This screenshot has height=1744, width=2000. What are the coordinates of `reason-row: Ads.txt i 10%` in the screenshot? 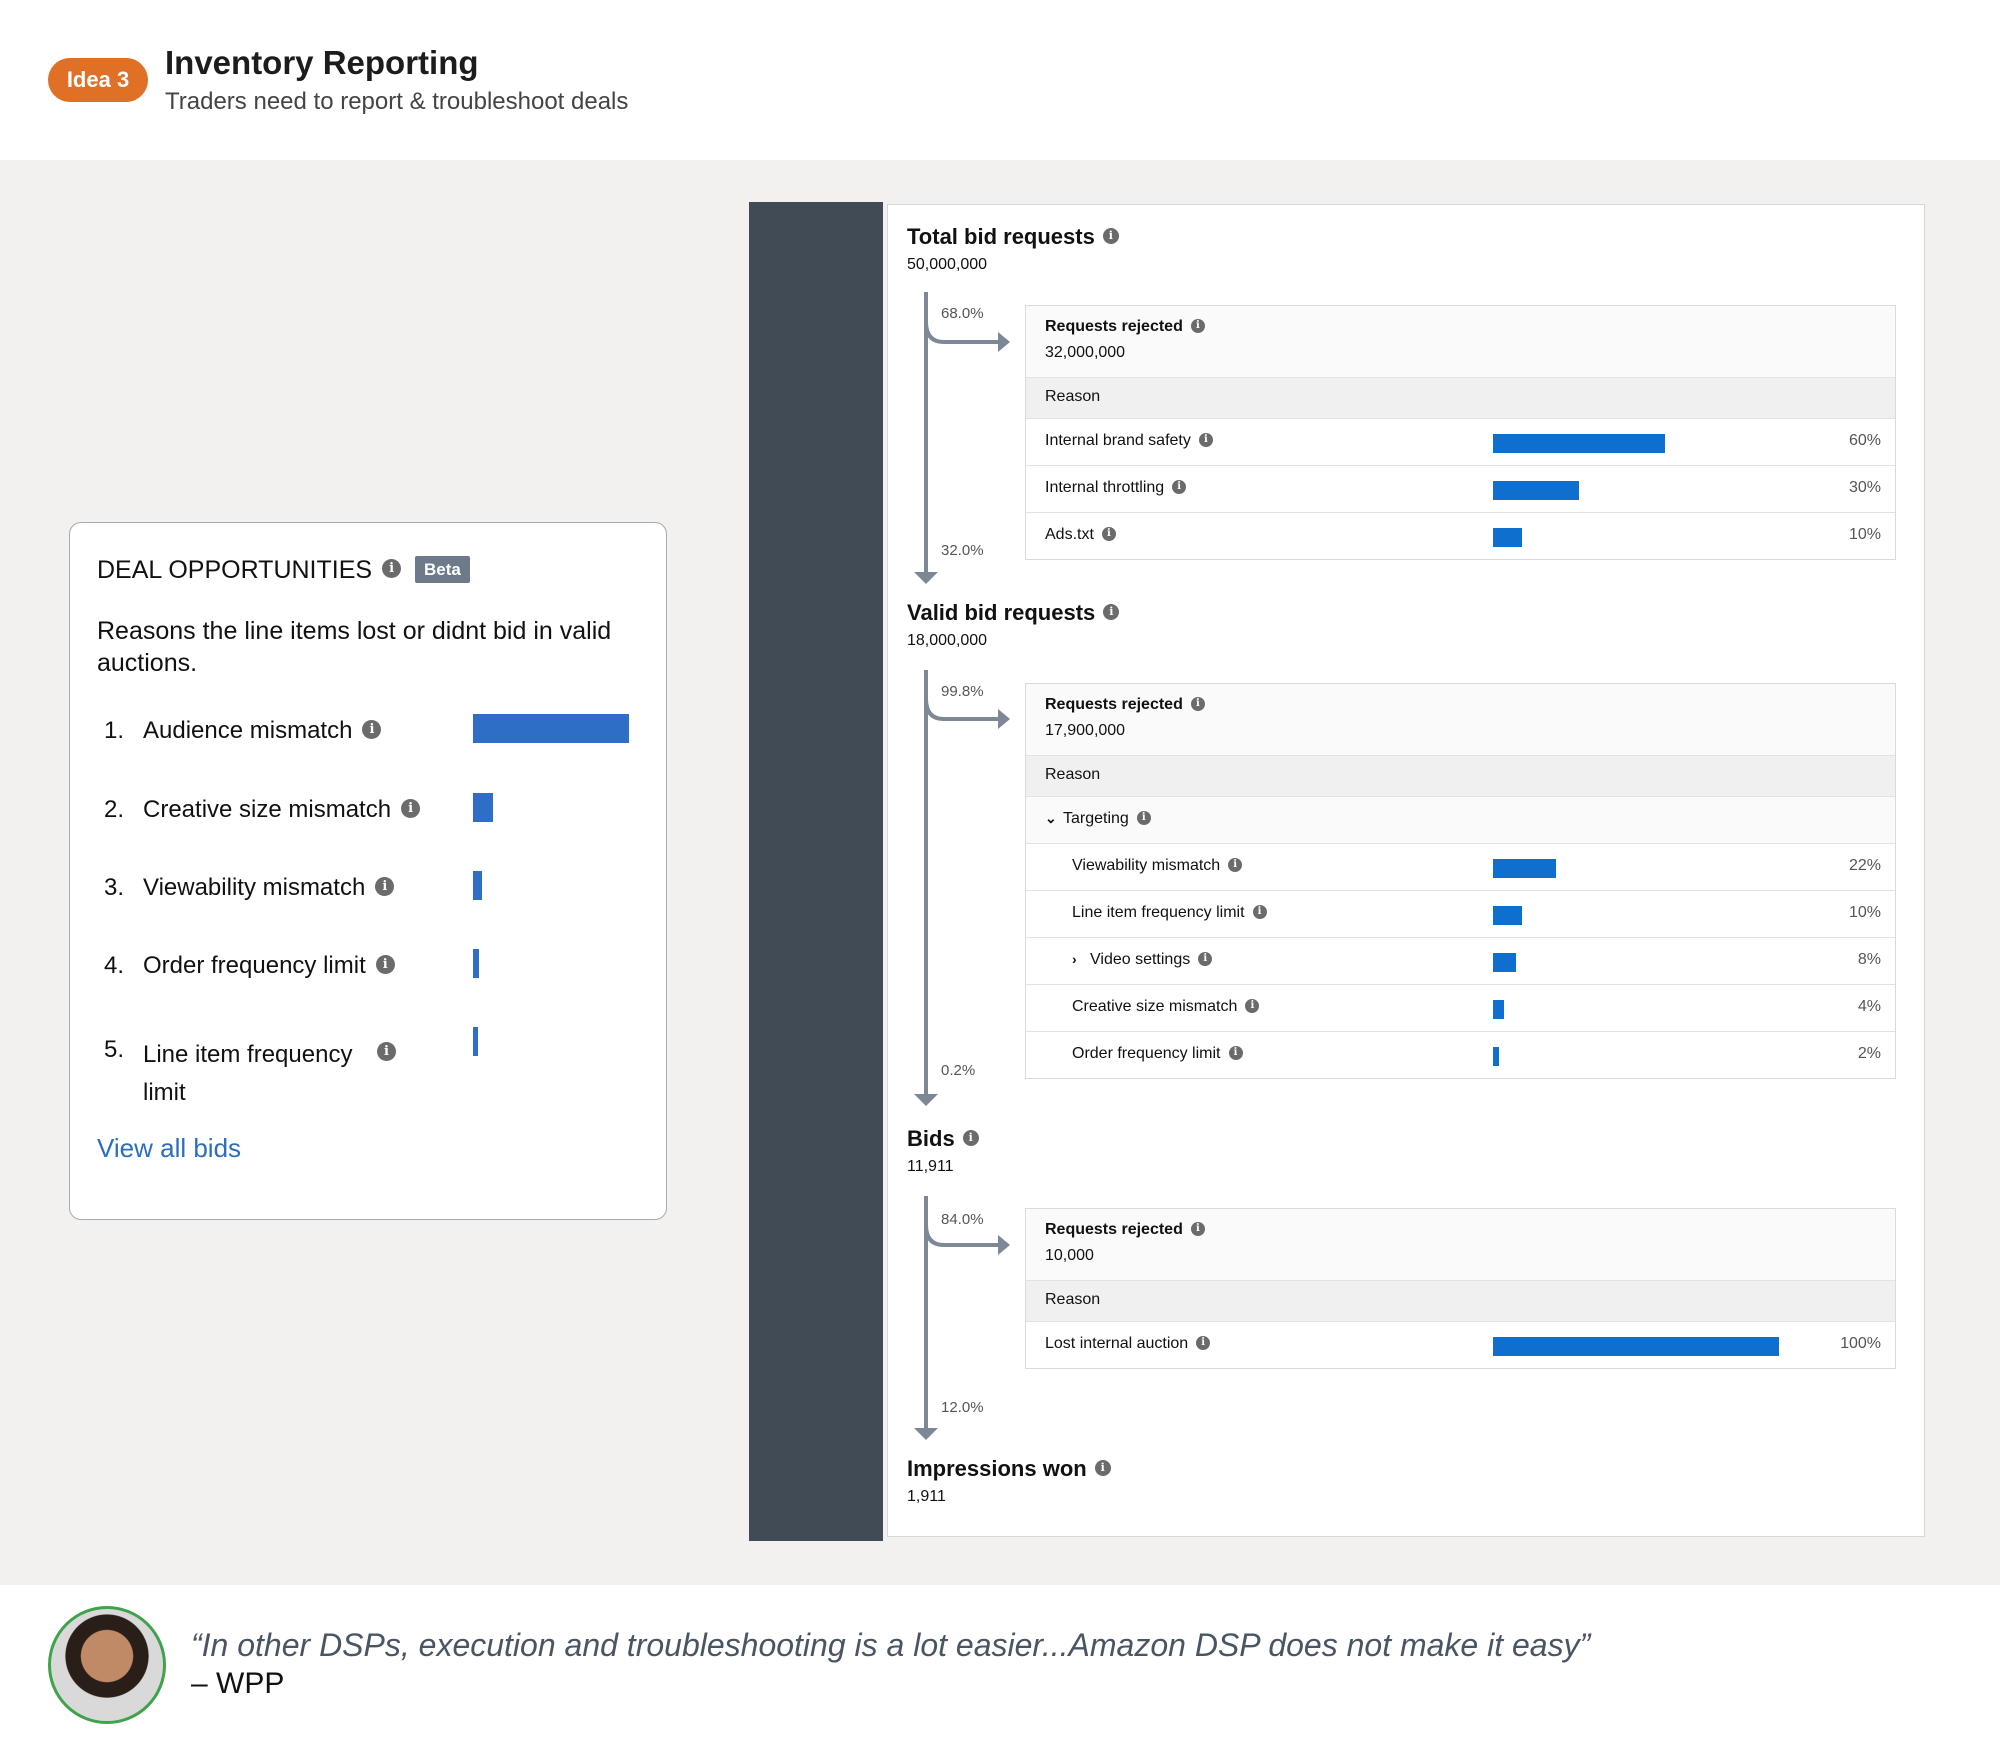 It's located at (1460, 536).